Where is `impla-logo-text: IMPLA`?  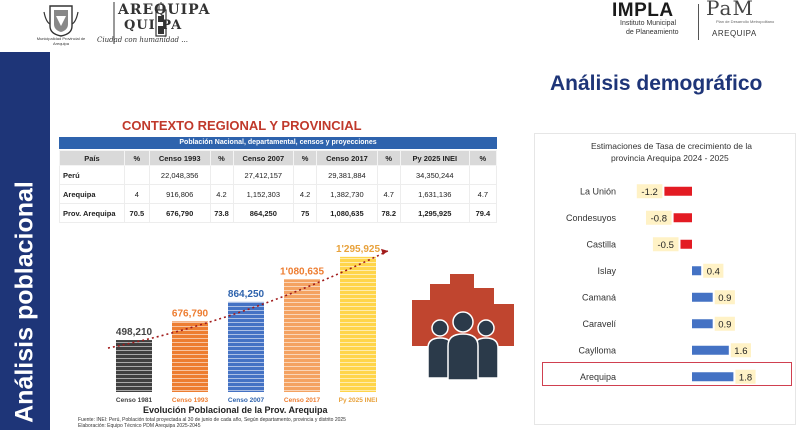
impla-logo-text: IMPLA is located at coordinates (643, 10).